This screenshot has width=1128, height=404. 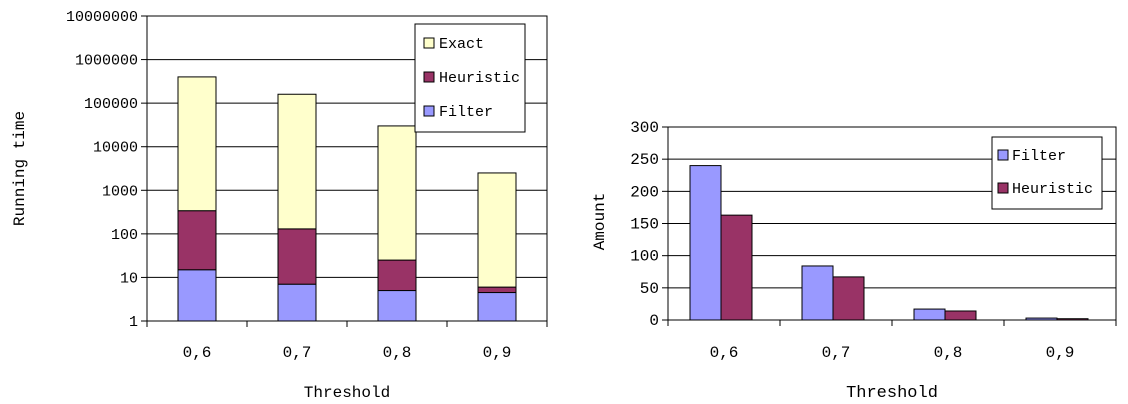 I want to click on y-tick-label: 1000000, so click(x=106, y=61).